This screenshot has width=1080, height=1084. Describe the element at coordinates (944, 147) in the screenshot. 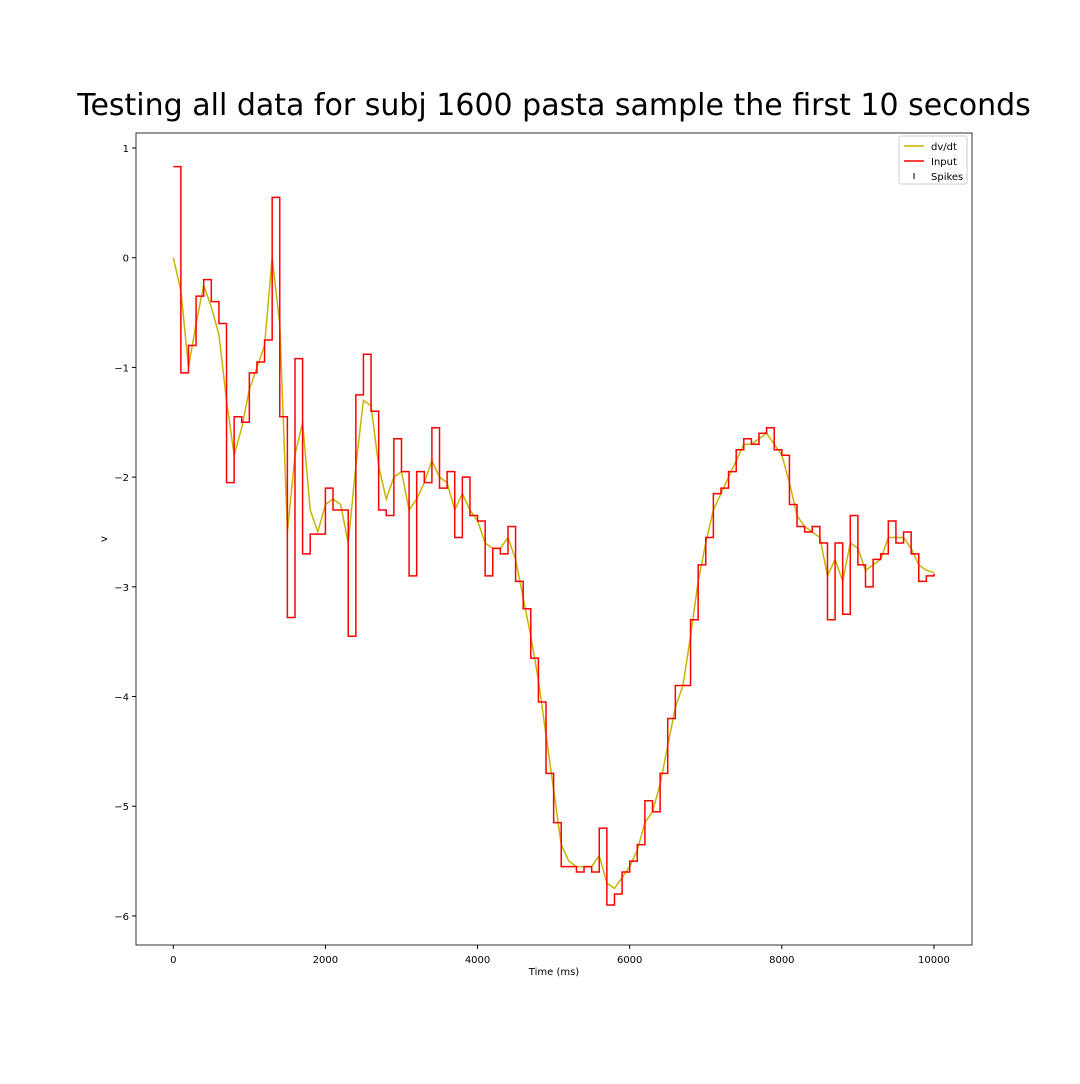

I see `legend-label: dv/dt` at that location.